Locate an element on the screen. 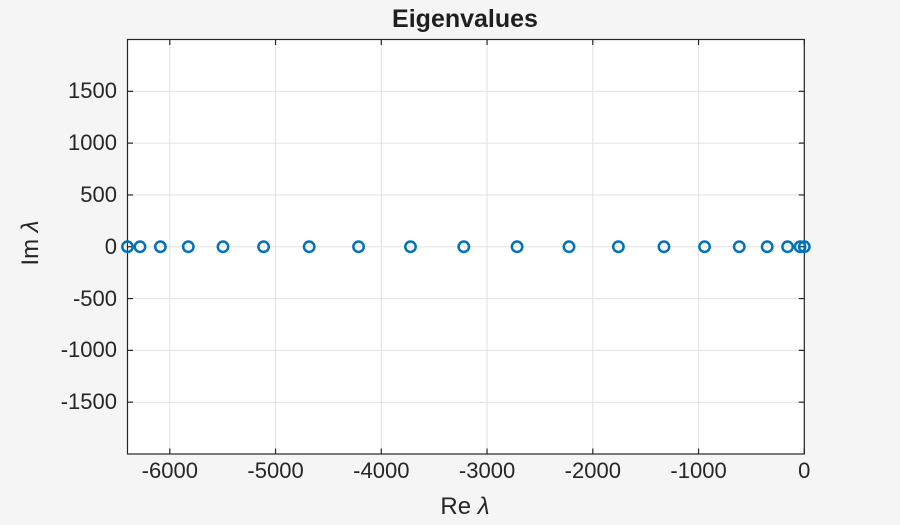 The width and height of the screenshot is (900, 525). y-tick-label: -500 is located at coordinates (94, 298).